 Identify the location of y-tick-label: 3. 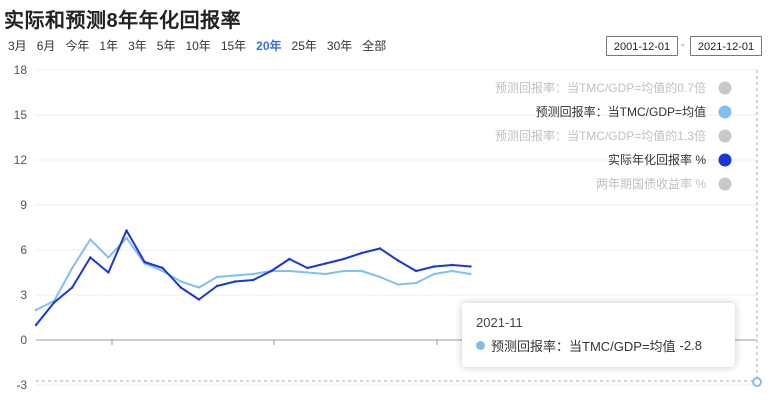
(23, 295).